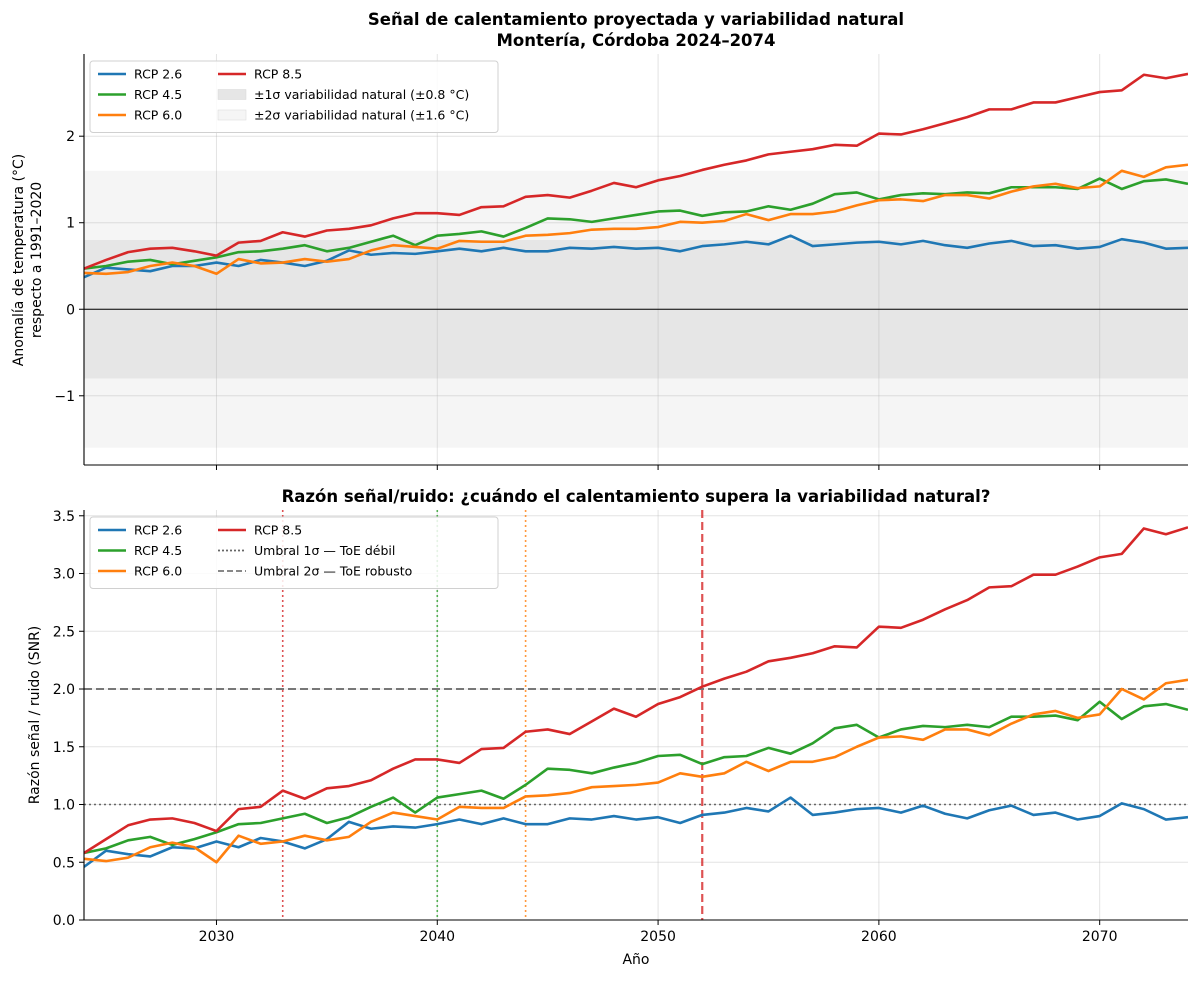  What do you see at coordinates (658, 937) in the screenshot?
I see `bottom-x-tick-label-2050: 2050` at bounding box center [658, 937].